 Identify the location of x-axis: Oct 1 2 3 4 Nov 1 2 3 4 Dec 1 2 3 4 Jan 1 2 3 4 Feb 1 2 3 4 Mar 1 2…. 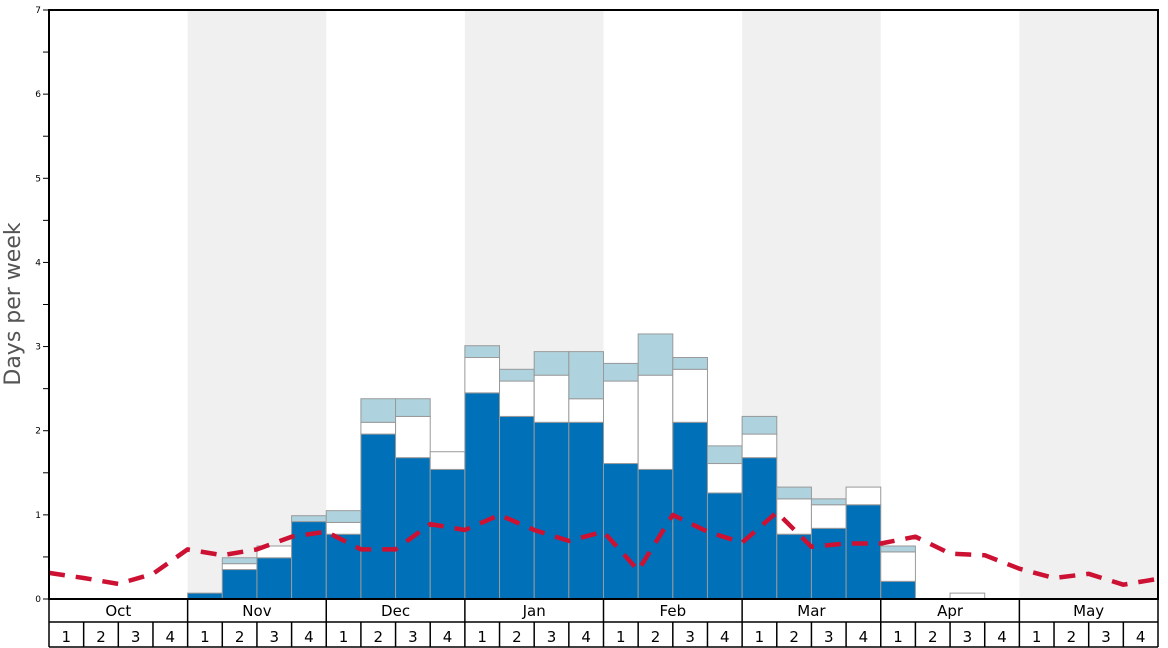
(603, 623).